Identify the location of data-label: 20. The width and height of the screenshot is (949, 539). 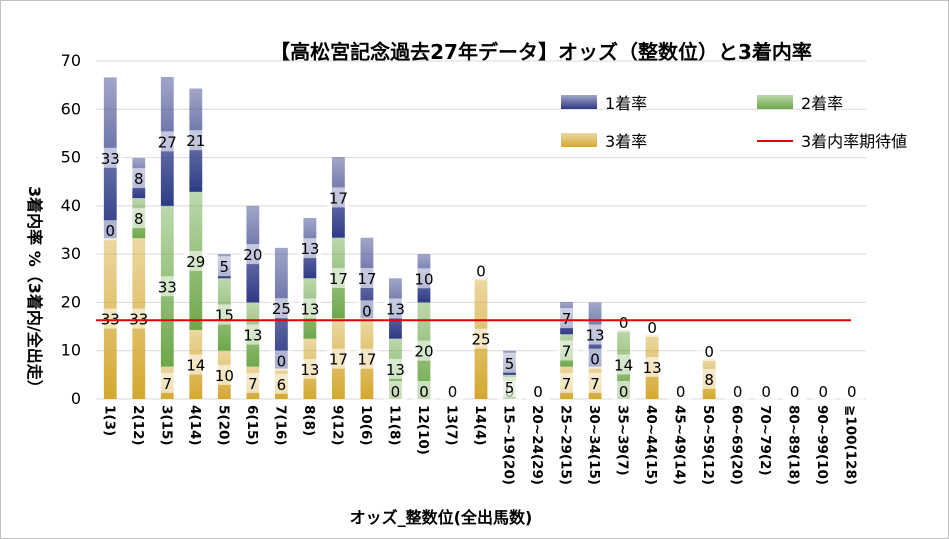
(252, 255).